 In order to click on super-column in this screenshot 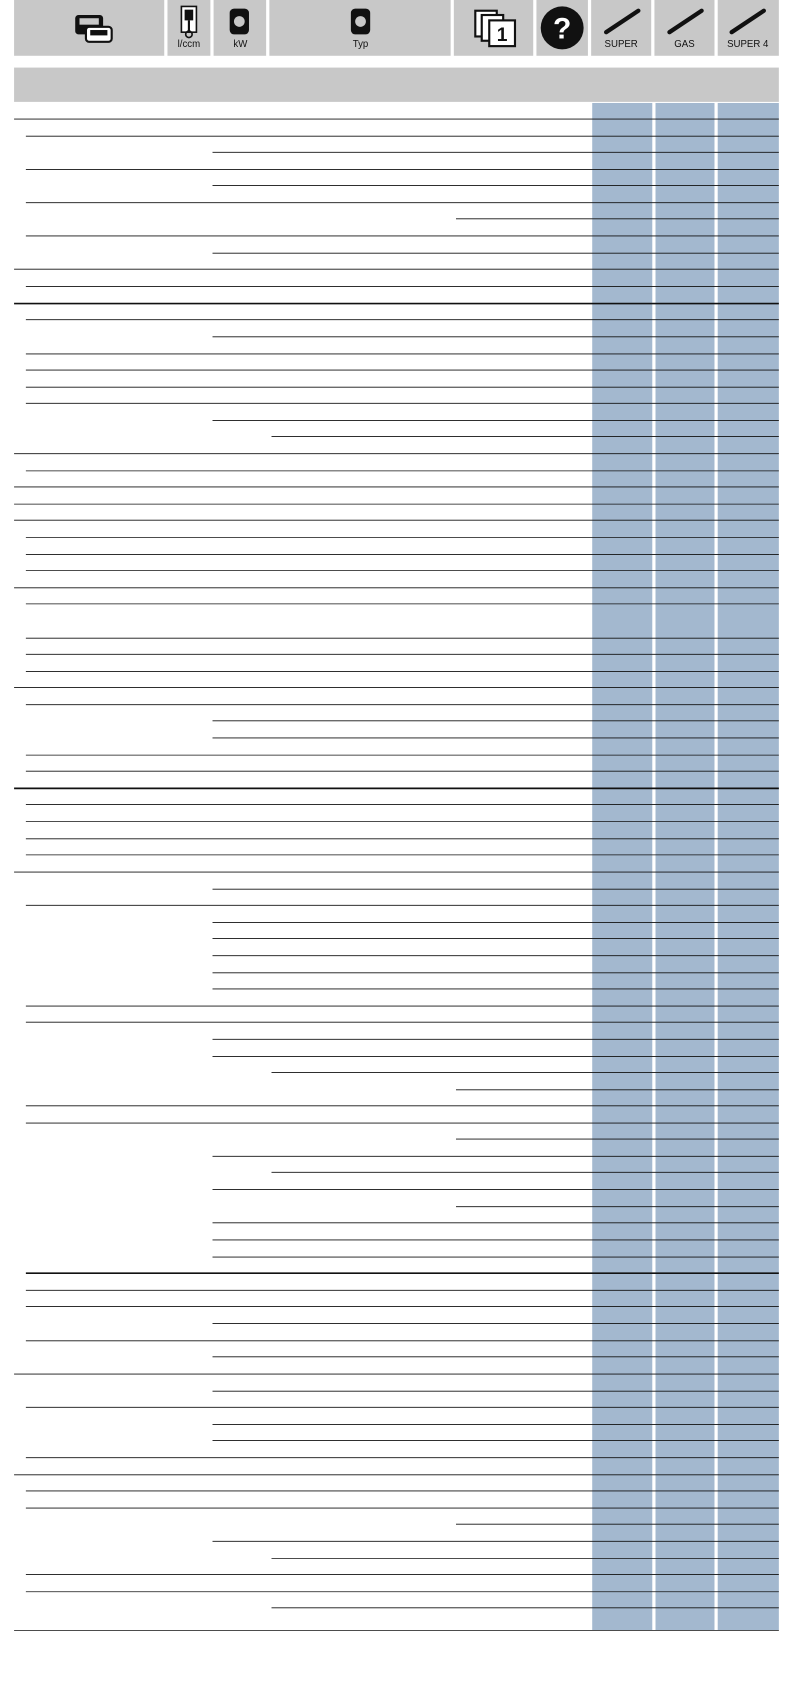, I will do `click(622, 866)`.